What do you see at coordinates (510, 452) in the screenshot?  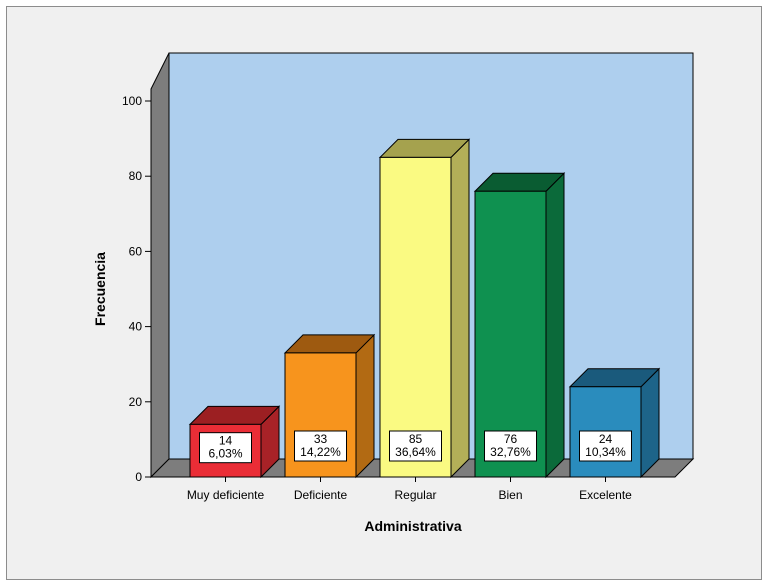 I see `data-label-percent: 32,76%` at bounding box center [510, 452].